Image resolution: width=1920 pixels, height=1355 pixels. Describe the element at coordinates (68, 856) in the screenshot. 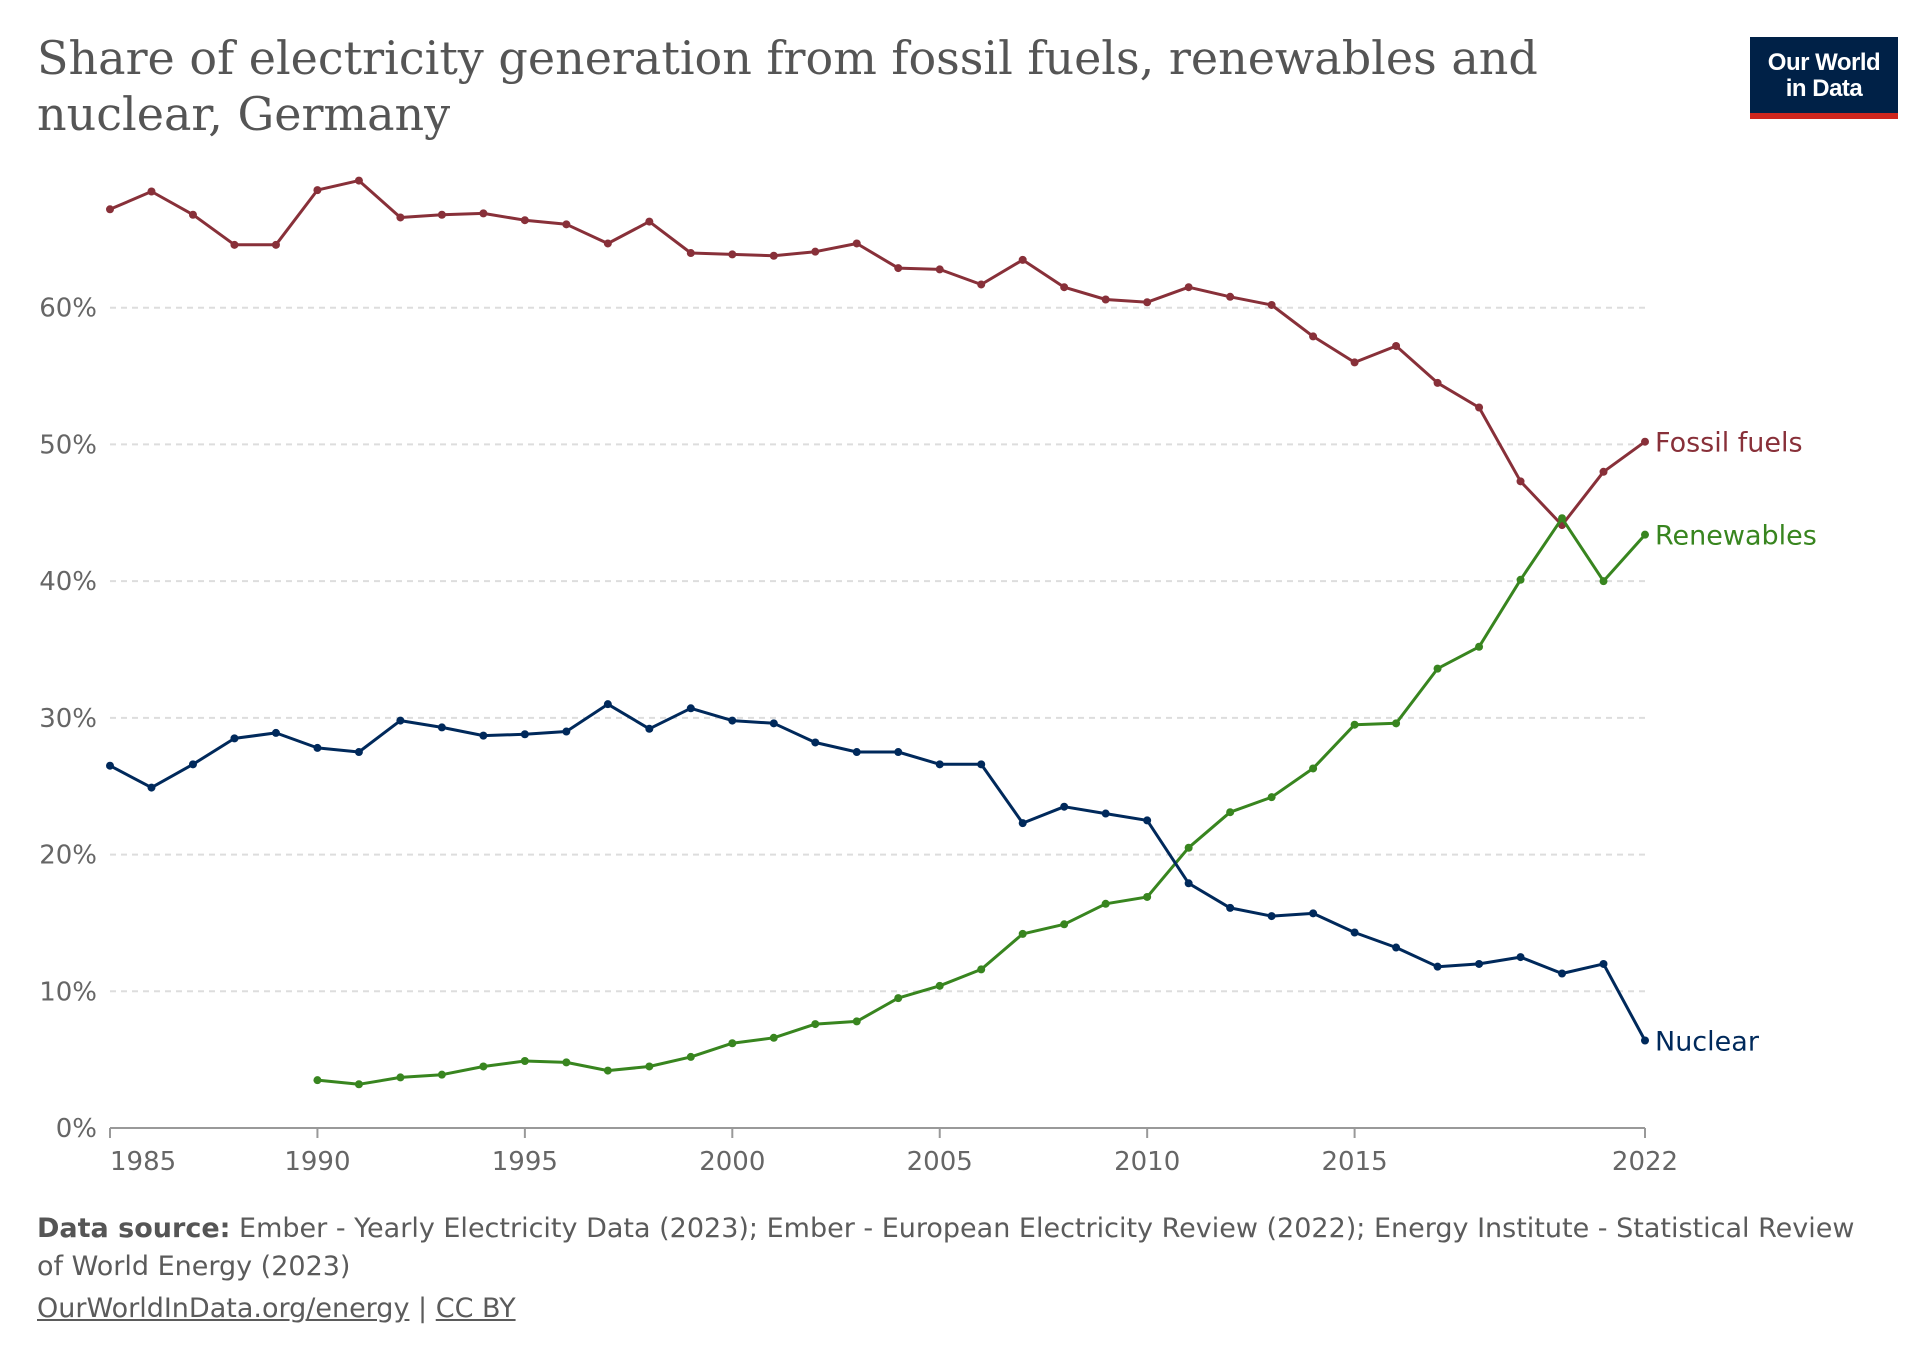

I see `y-tick-label: 20%` at that location.